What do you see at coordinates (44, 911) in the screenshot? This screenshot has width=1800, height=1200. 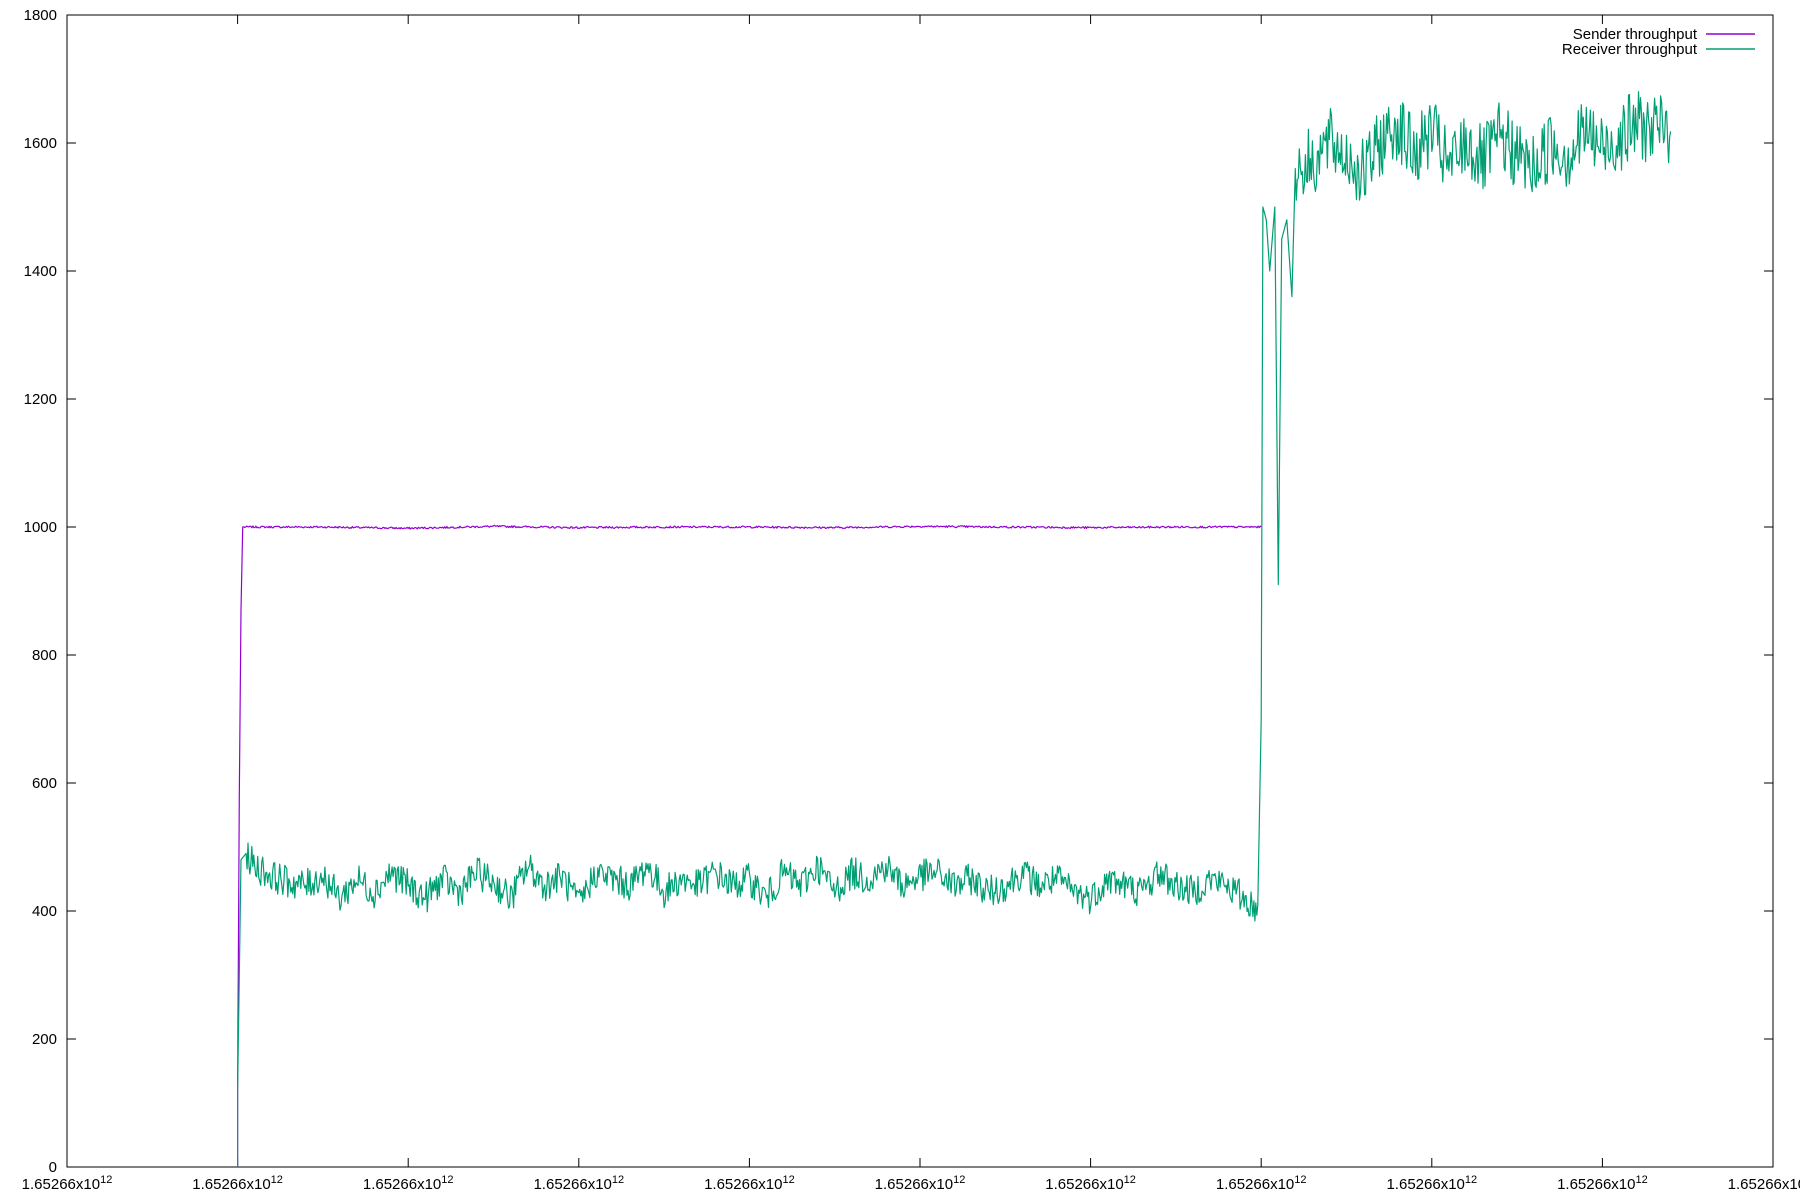 I see `y-tick-label: 400` at bounding box center [44, 911].